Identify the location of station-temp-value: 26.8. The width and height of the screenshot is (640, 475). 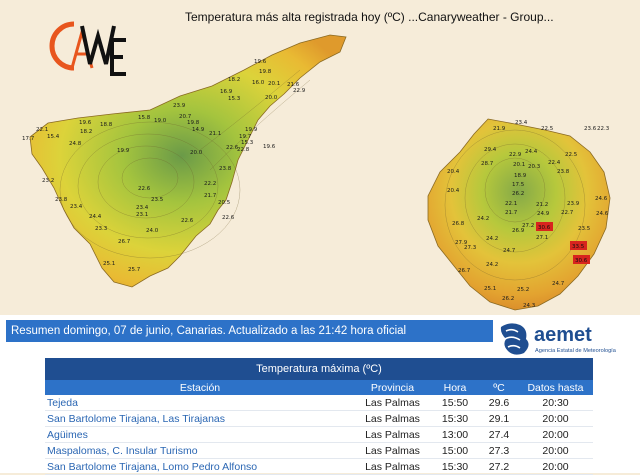
(458, 224).